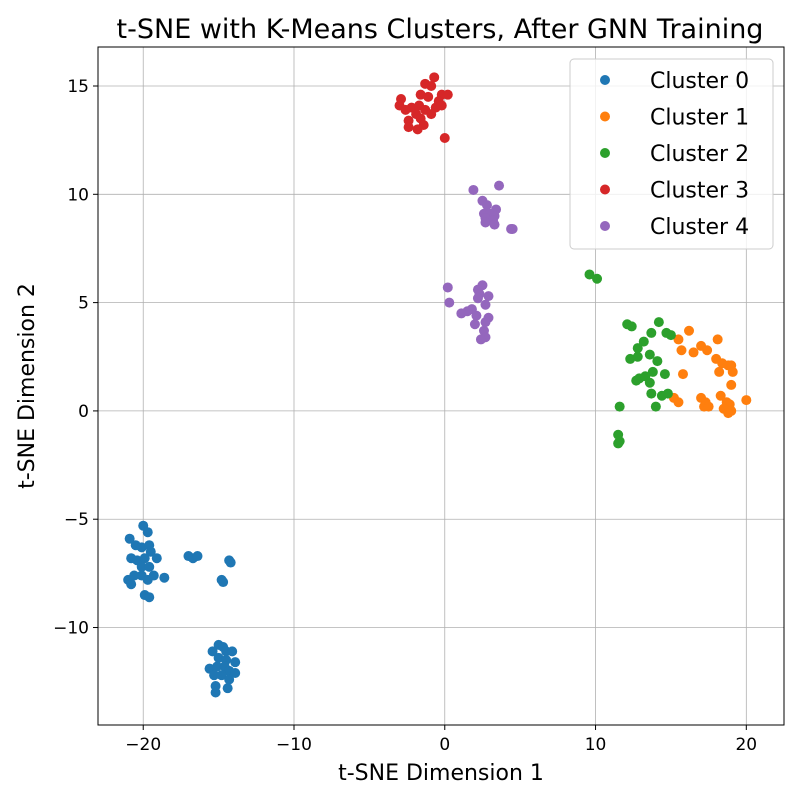  I want to click on y-tick-label: 15, so click(78, 87).